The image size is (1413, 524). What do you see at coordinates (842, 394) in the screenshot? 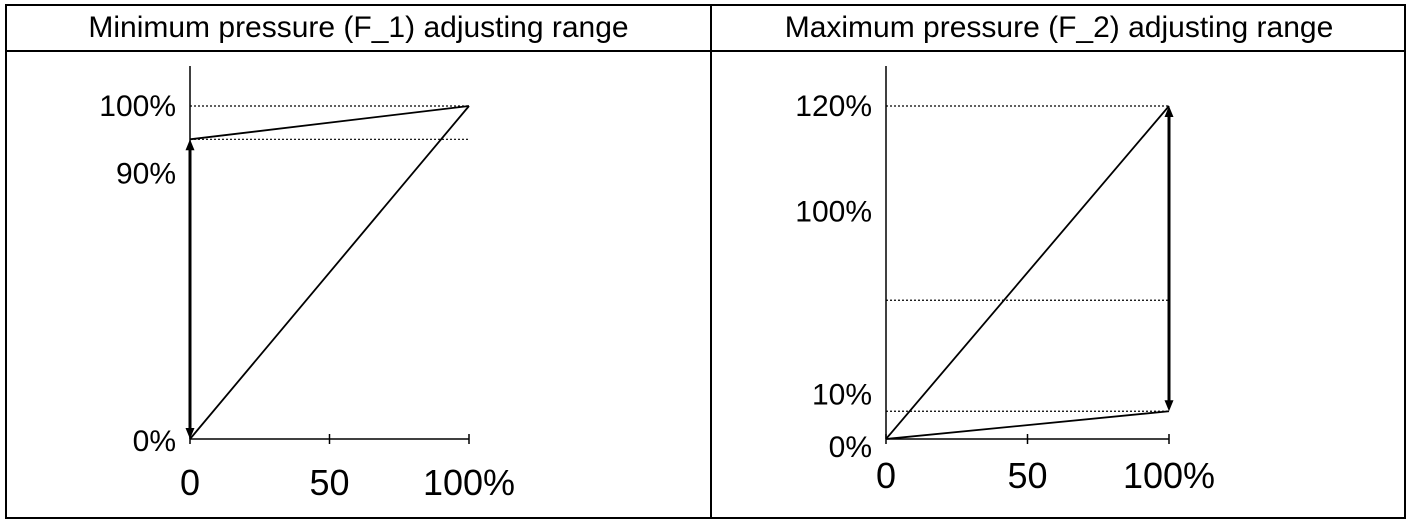
I see `y-tick-label-2: 10%` at bounding box center [842, 394].